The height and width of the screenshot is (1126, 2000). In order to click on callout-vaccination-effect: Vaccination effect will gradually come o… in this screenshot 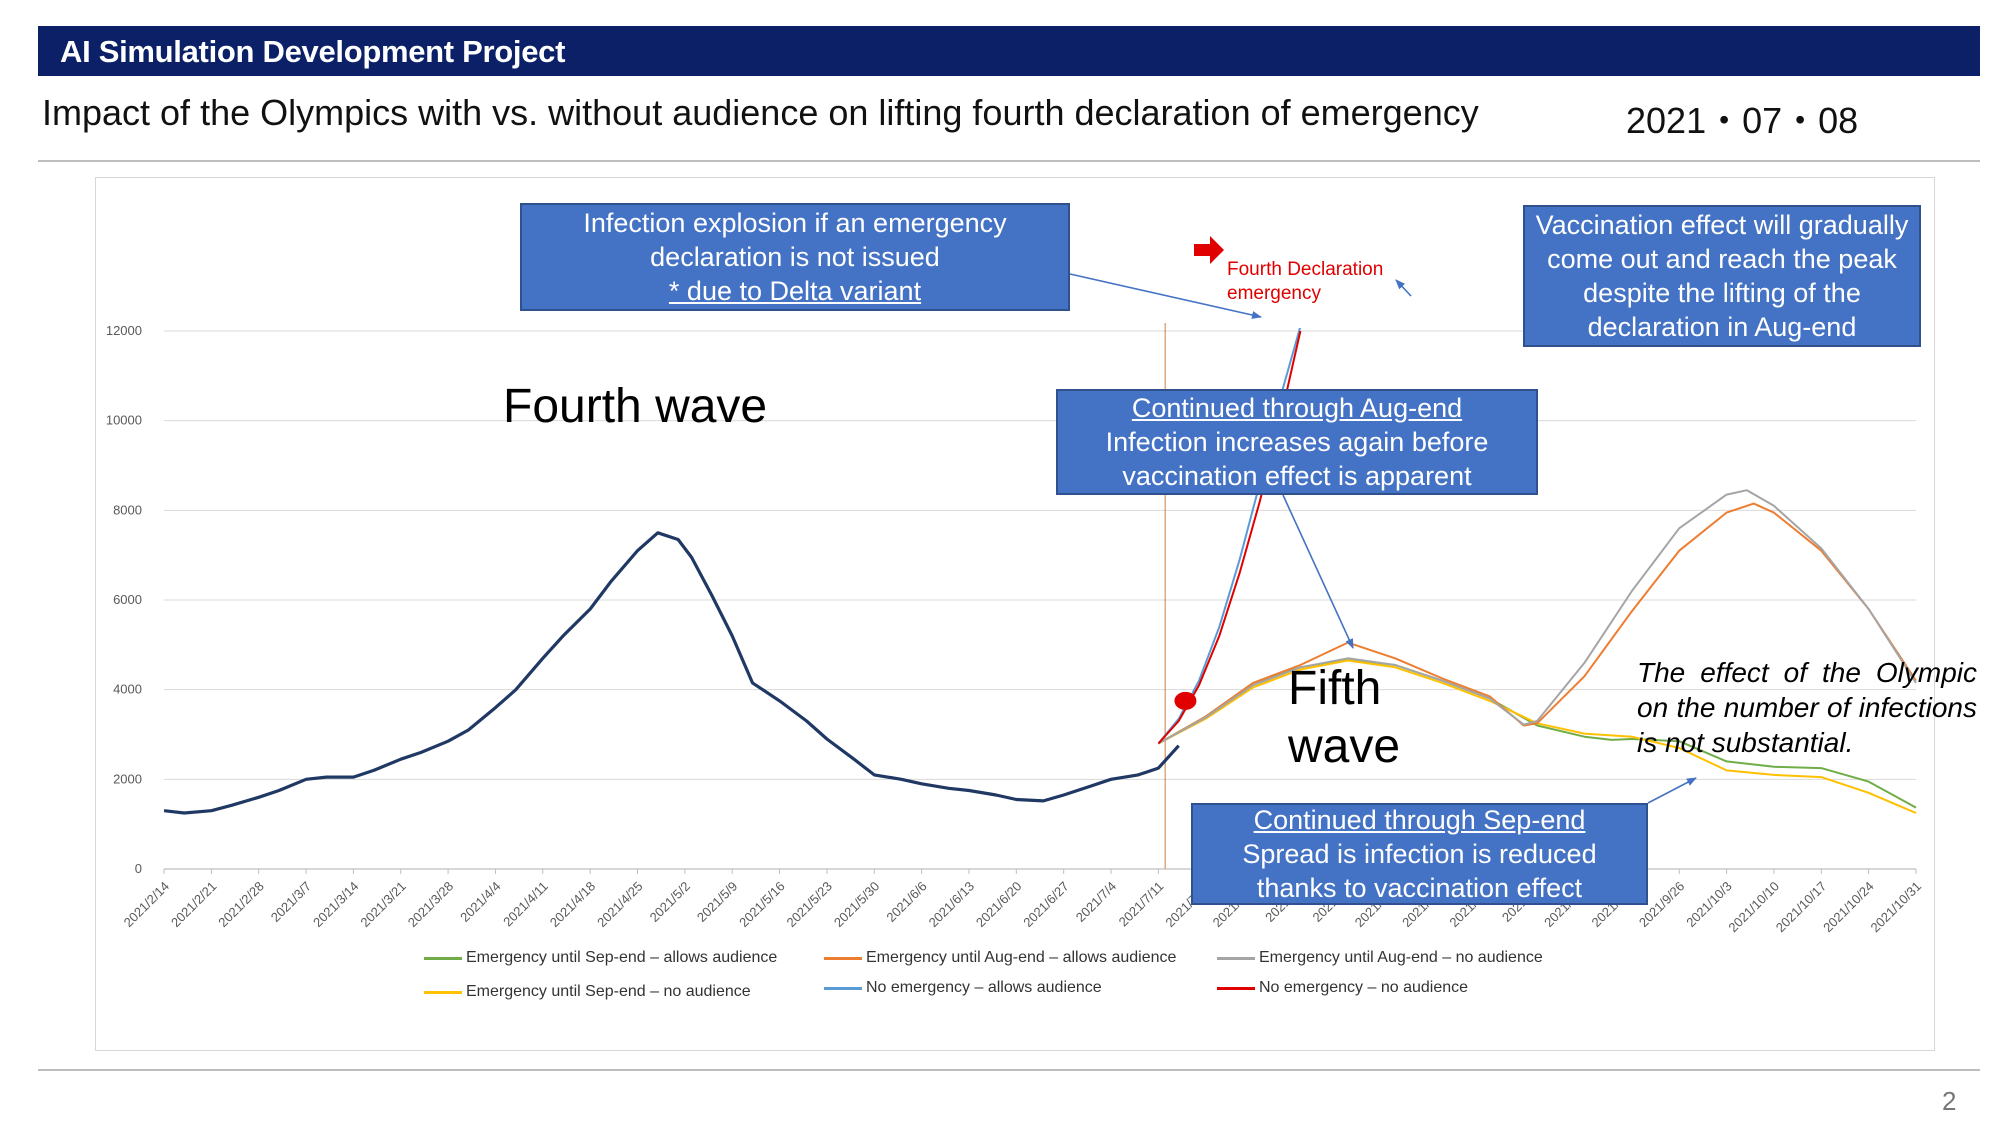, I will do `click(1722, 276)`.